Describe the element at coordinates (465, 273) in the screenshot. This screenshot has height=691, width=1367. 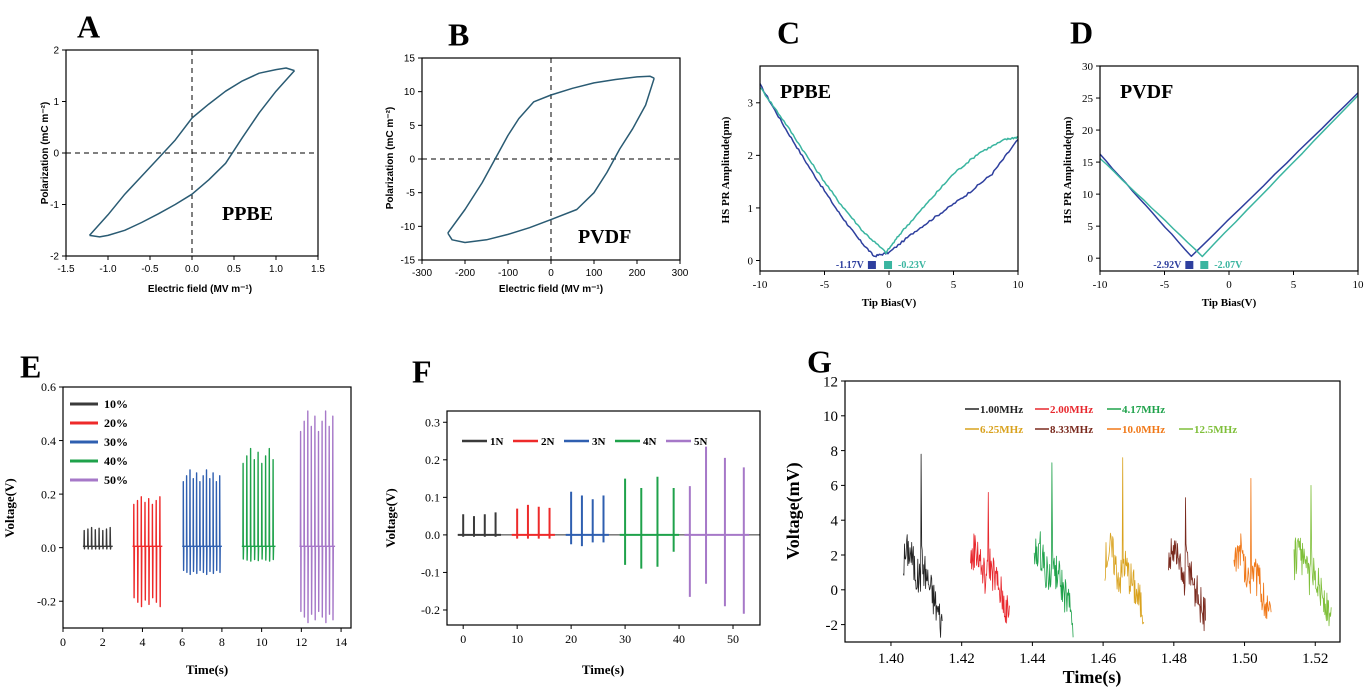
I see `x-tick-label: -200` at that location.